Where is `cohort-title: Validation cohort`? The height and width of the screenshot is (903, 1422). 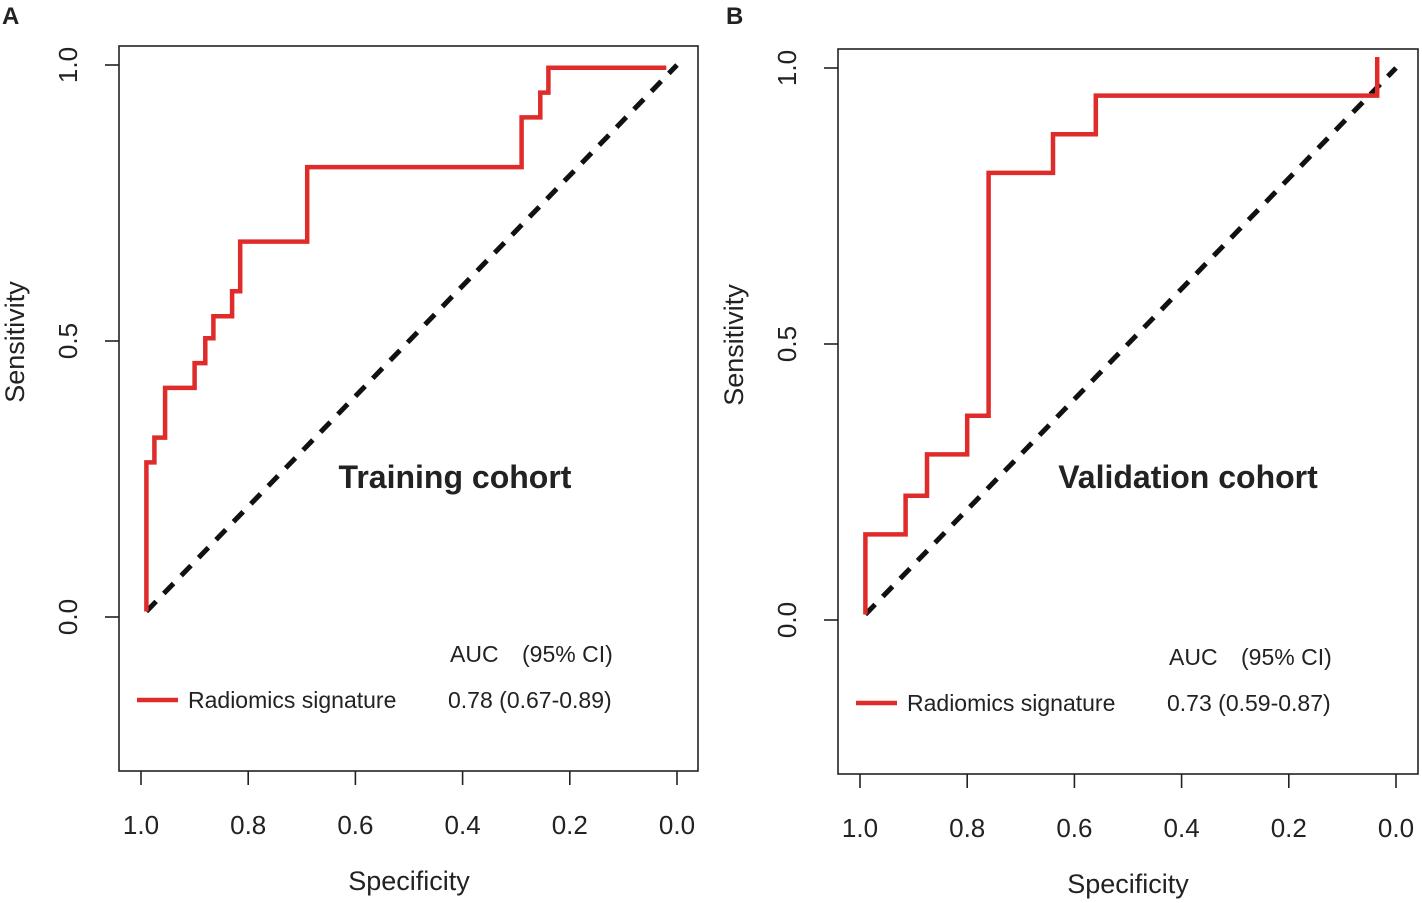 cohort-title: Validation cohort is located at coordinates (1188, 477).